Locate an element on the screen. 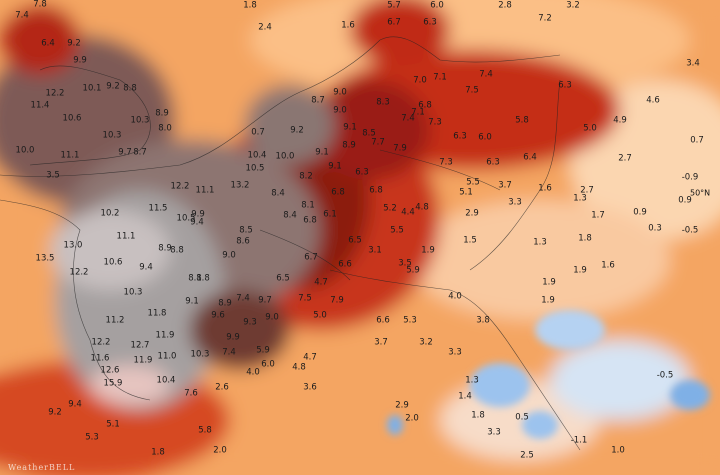  temperature-value: 12.2 is located at coordinates (79, 273).